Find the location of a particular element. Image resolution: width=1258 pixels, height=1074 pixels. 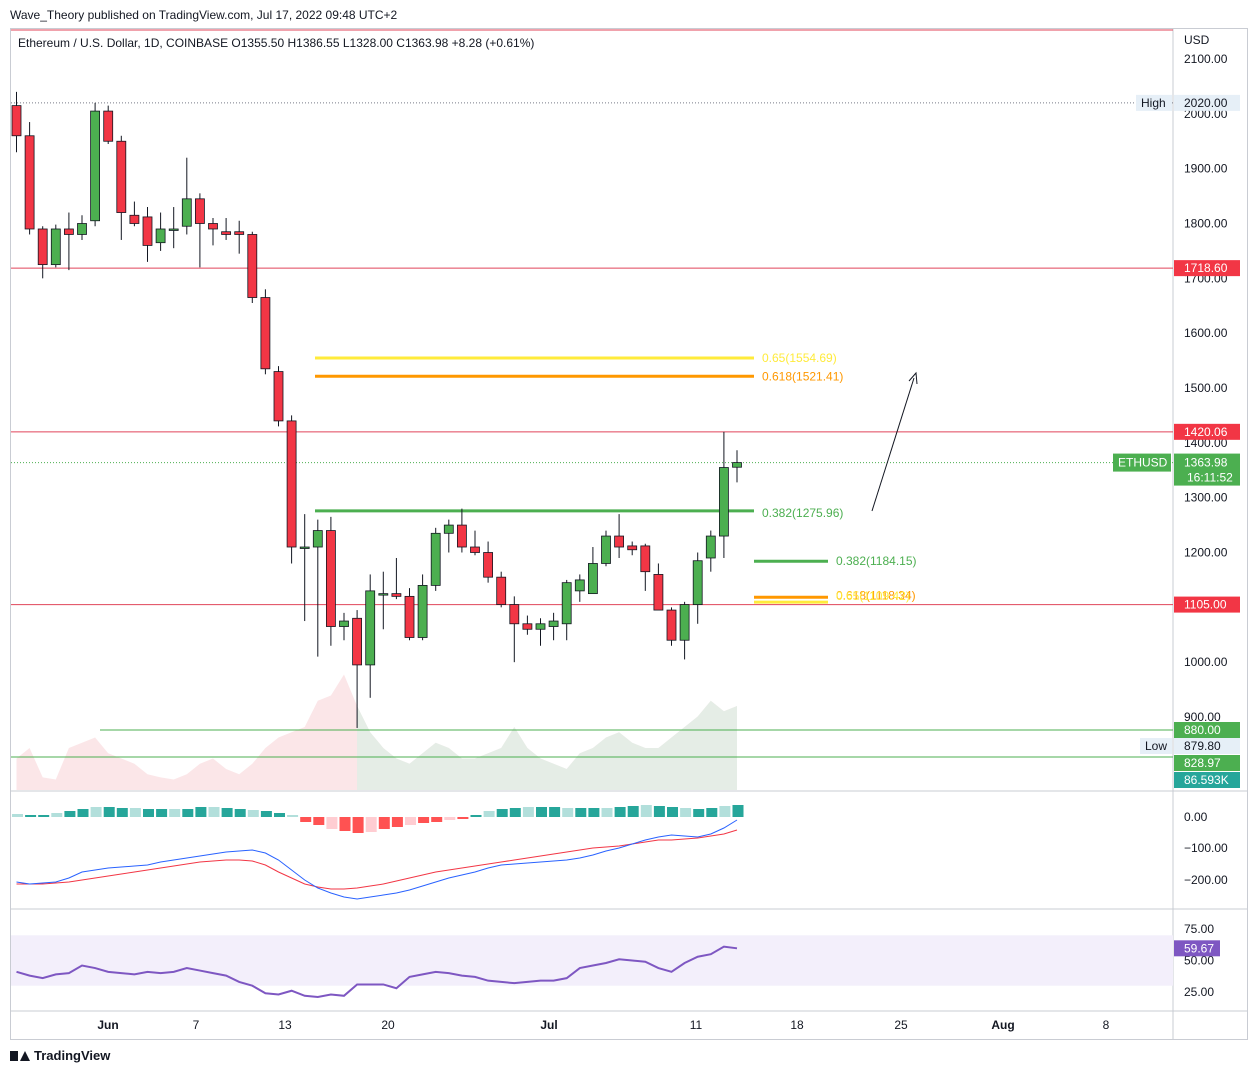

price-tick-label: 1000.00 is located at coordinates (1206, 662).